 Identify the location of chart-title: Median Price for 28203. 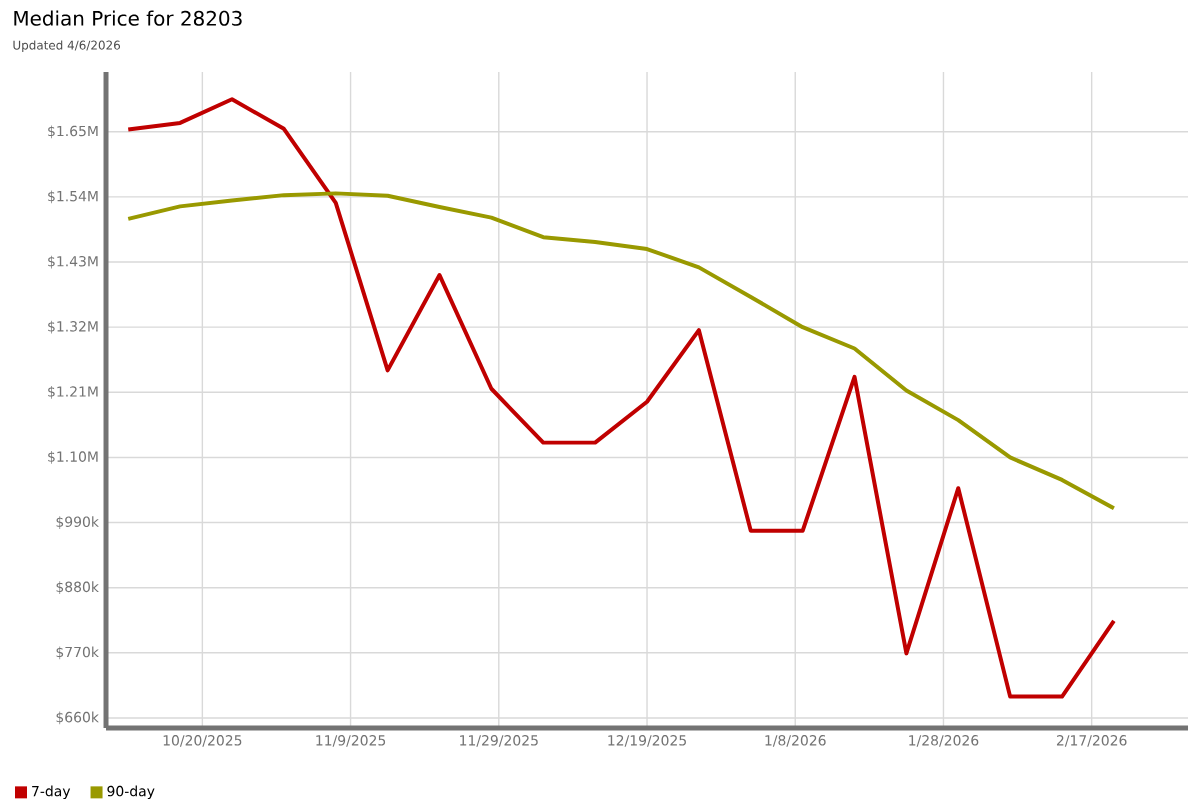
(128, 18).